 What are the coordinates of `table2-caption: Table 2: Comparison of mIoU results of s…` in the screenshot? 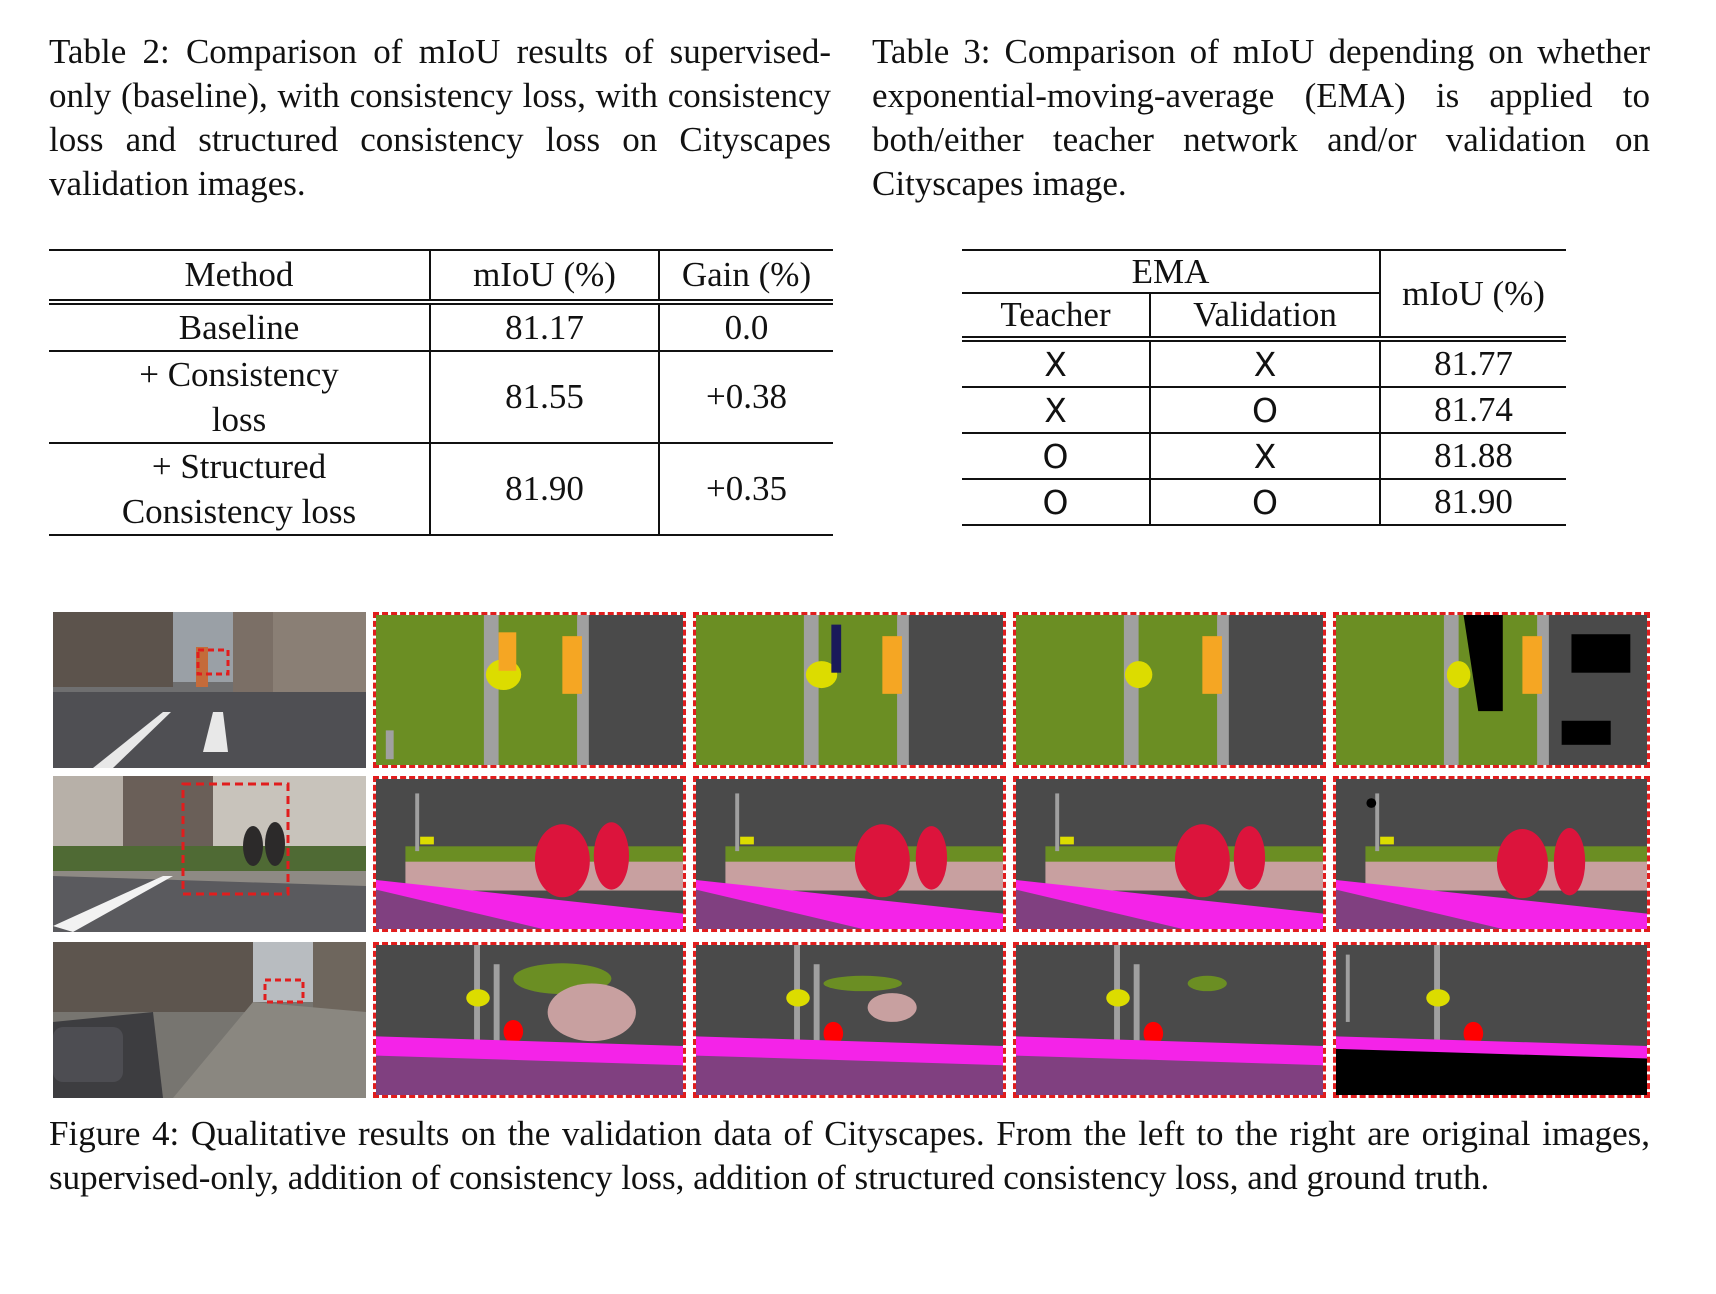 It's located at (440, 117).